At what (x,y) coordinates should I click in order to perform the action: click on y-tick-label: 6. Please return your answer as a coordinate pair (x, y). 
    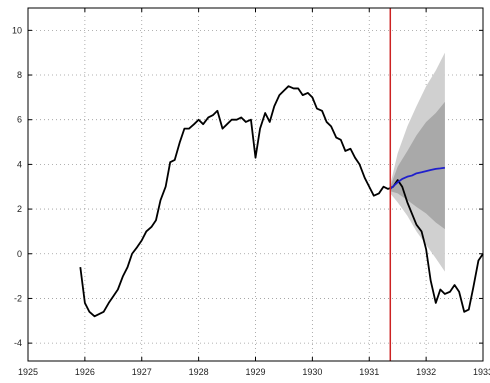
    Looking at the image, I should click on (19, 120).